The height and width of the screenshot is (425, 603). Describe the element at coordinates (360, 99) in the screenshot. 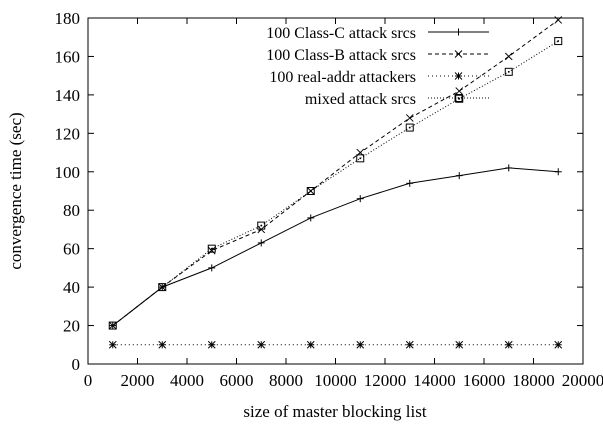

I see `legend-label: mixed attack srcs` at that location.